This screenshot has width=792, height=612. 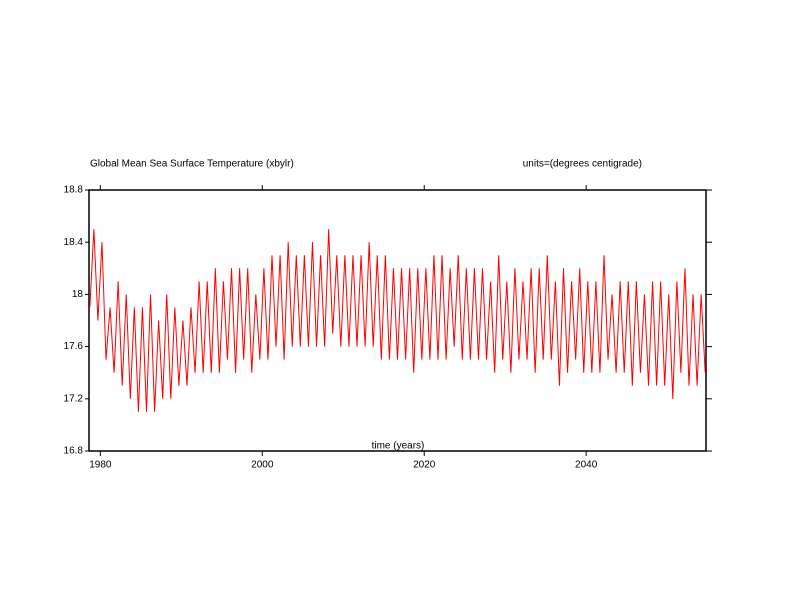 I want to click on x-axis-label: time (years), so click(x=398, y=446).